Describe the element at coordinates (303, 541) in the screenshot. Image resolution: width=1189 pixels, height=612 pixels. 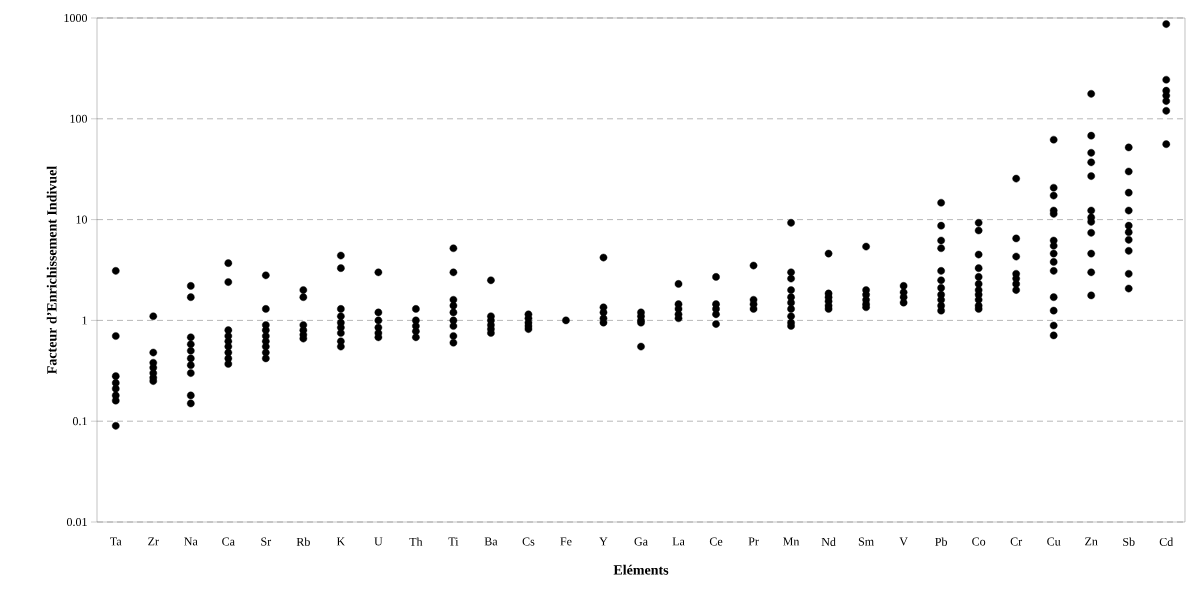
I see `x-tick-label: Rb` at that location.